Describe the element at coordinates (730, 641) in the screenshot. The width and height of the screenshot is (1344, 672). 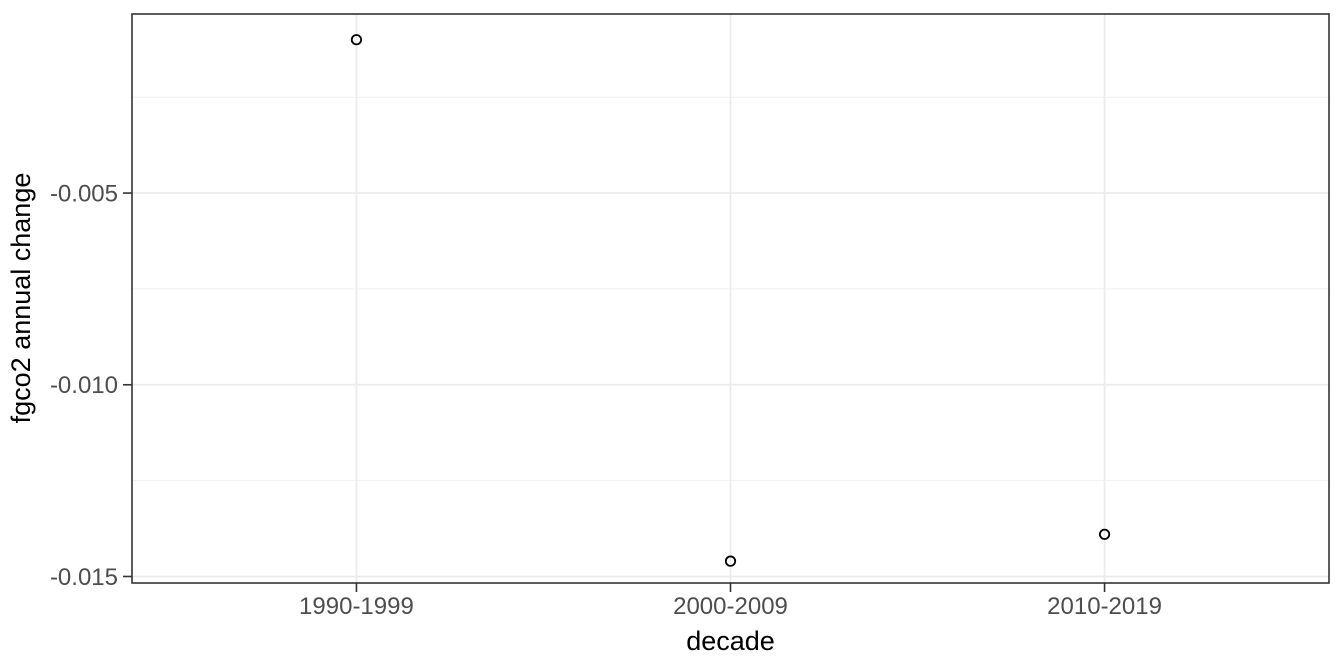
I see `x-axis-title: decade` at that location.